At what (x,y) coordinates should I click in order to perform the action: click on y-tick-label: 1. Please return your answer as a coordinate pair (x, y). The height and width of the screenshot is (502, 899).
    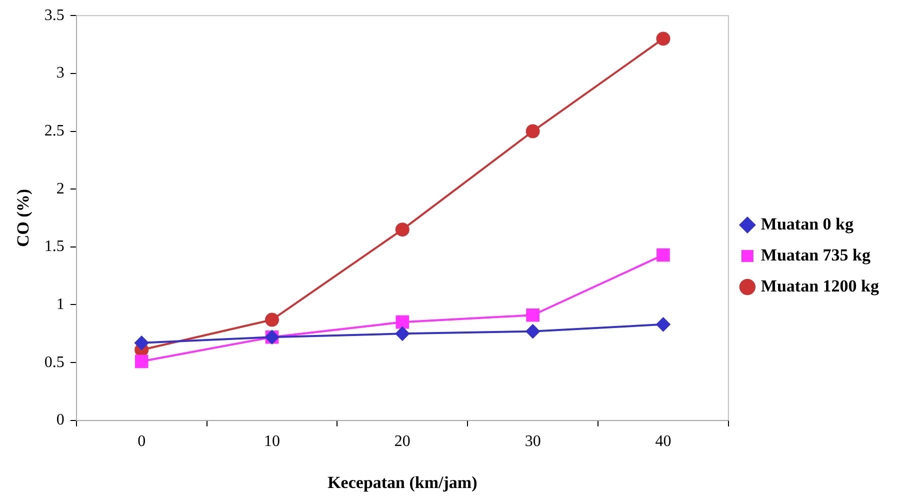
    Looking at the image, I should click on (60, 304).